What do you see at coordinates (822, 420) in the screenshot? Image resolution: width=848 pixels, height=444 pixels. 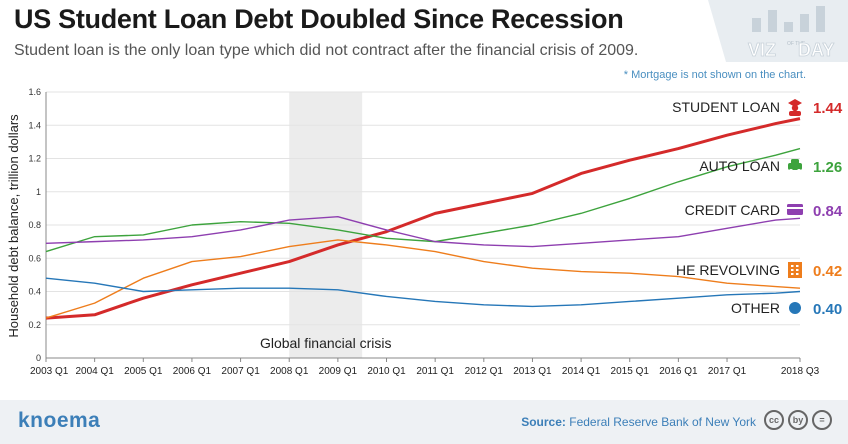 I see `no-derivatives-icon: =` at bounding box center [822, 420].